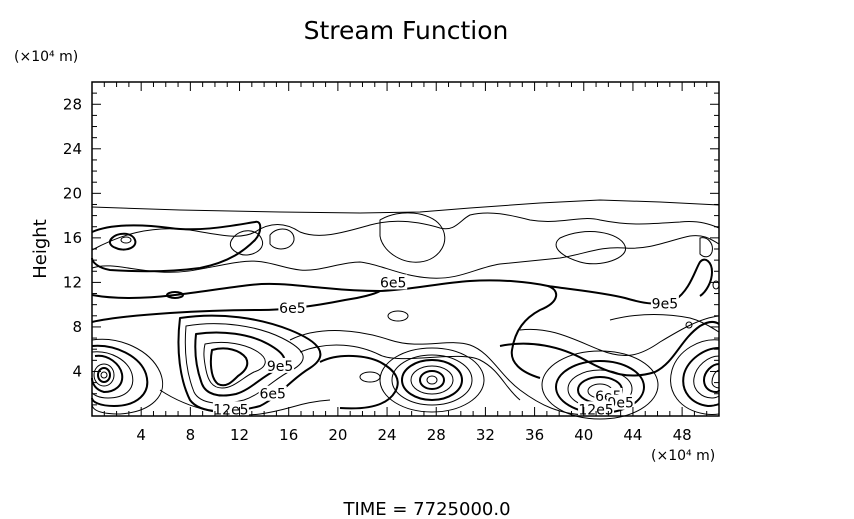  What do you see at coordinates (141, 435) in the screenshot?
I see `x-tick-label: 4` at bounding box center [141, 435].